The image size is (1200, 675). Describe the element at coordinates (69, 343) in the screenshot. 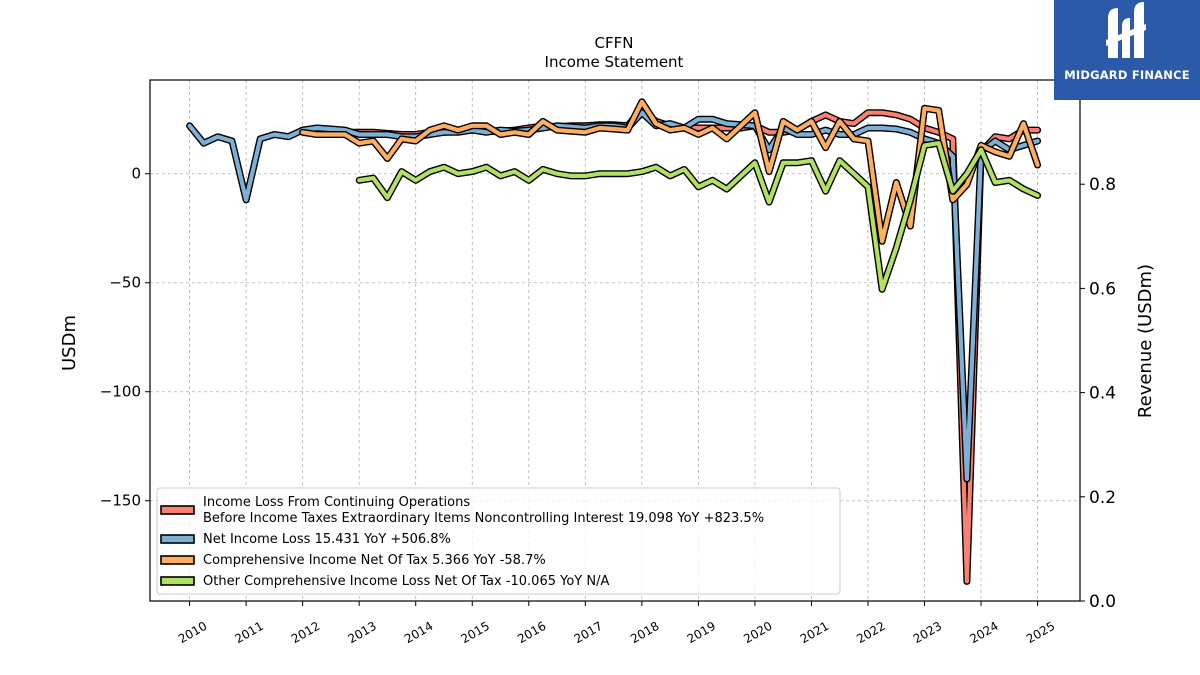

I see `y-axis-label: USDm` at that location.